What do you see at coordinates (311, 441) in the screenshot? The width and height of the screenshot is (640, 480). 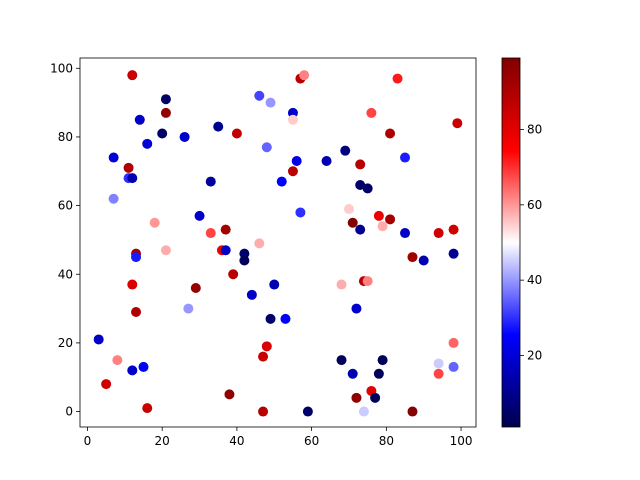 I see `x-tick-label: 60` at bounding box center [311, 441].